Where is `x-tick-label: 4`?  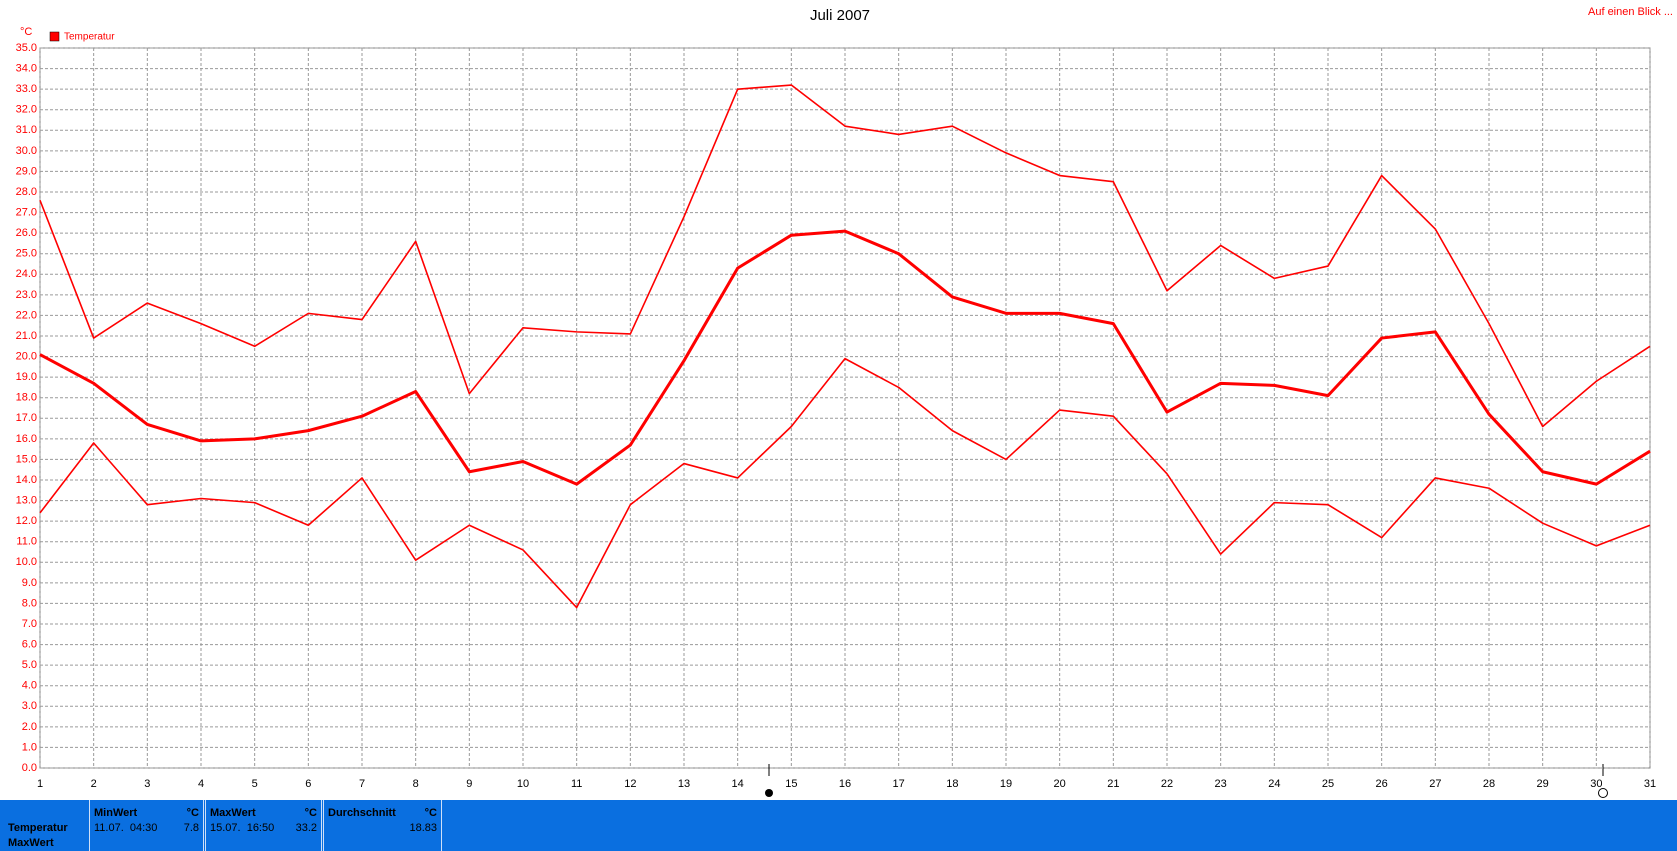 x-tick-label: 4 is located at coordinates (201, 784).